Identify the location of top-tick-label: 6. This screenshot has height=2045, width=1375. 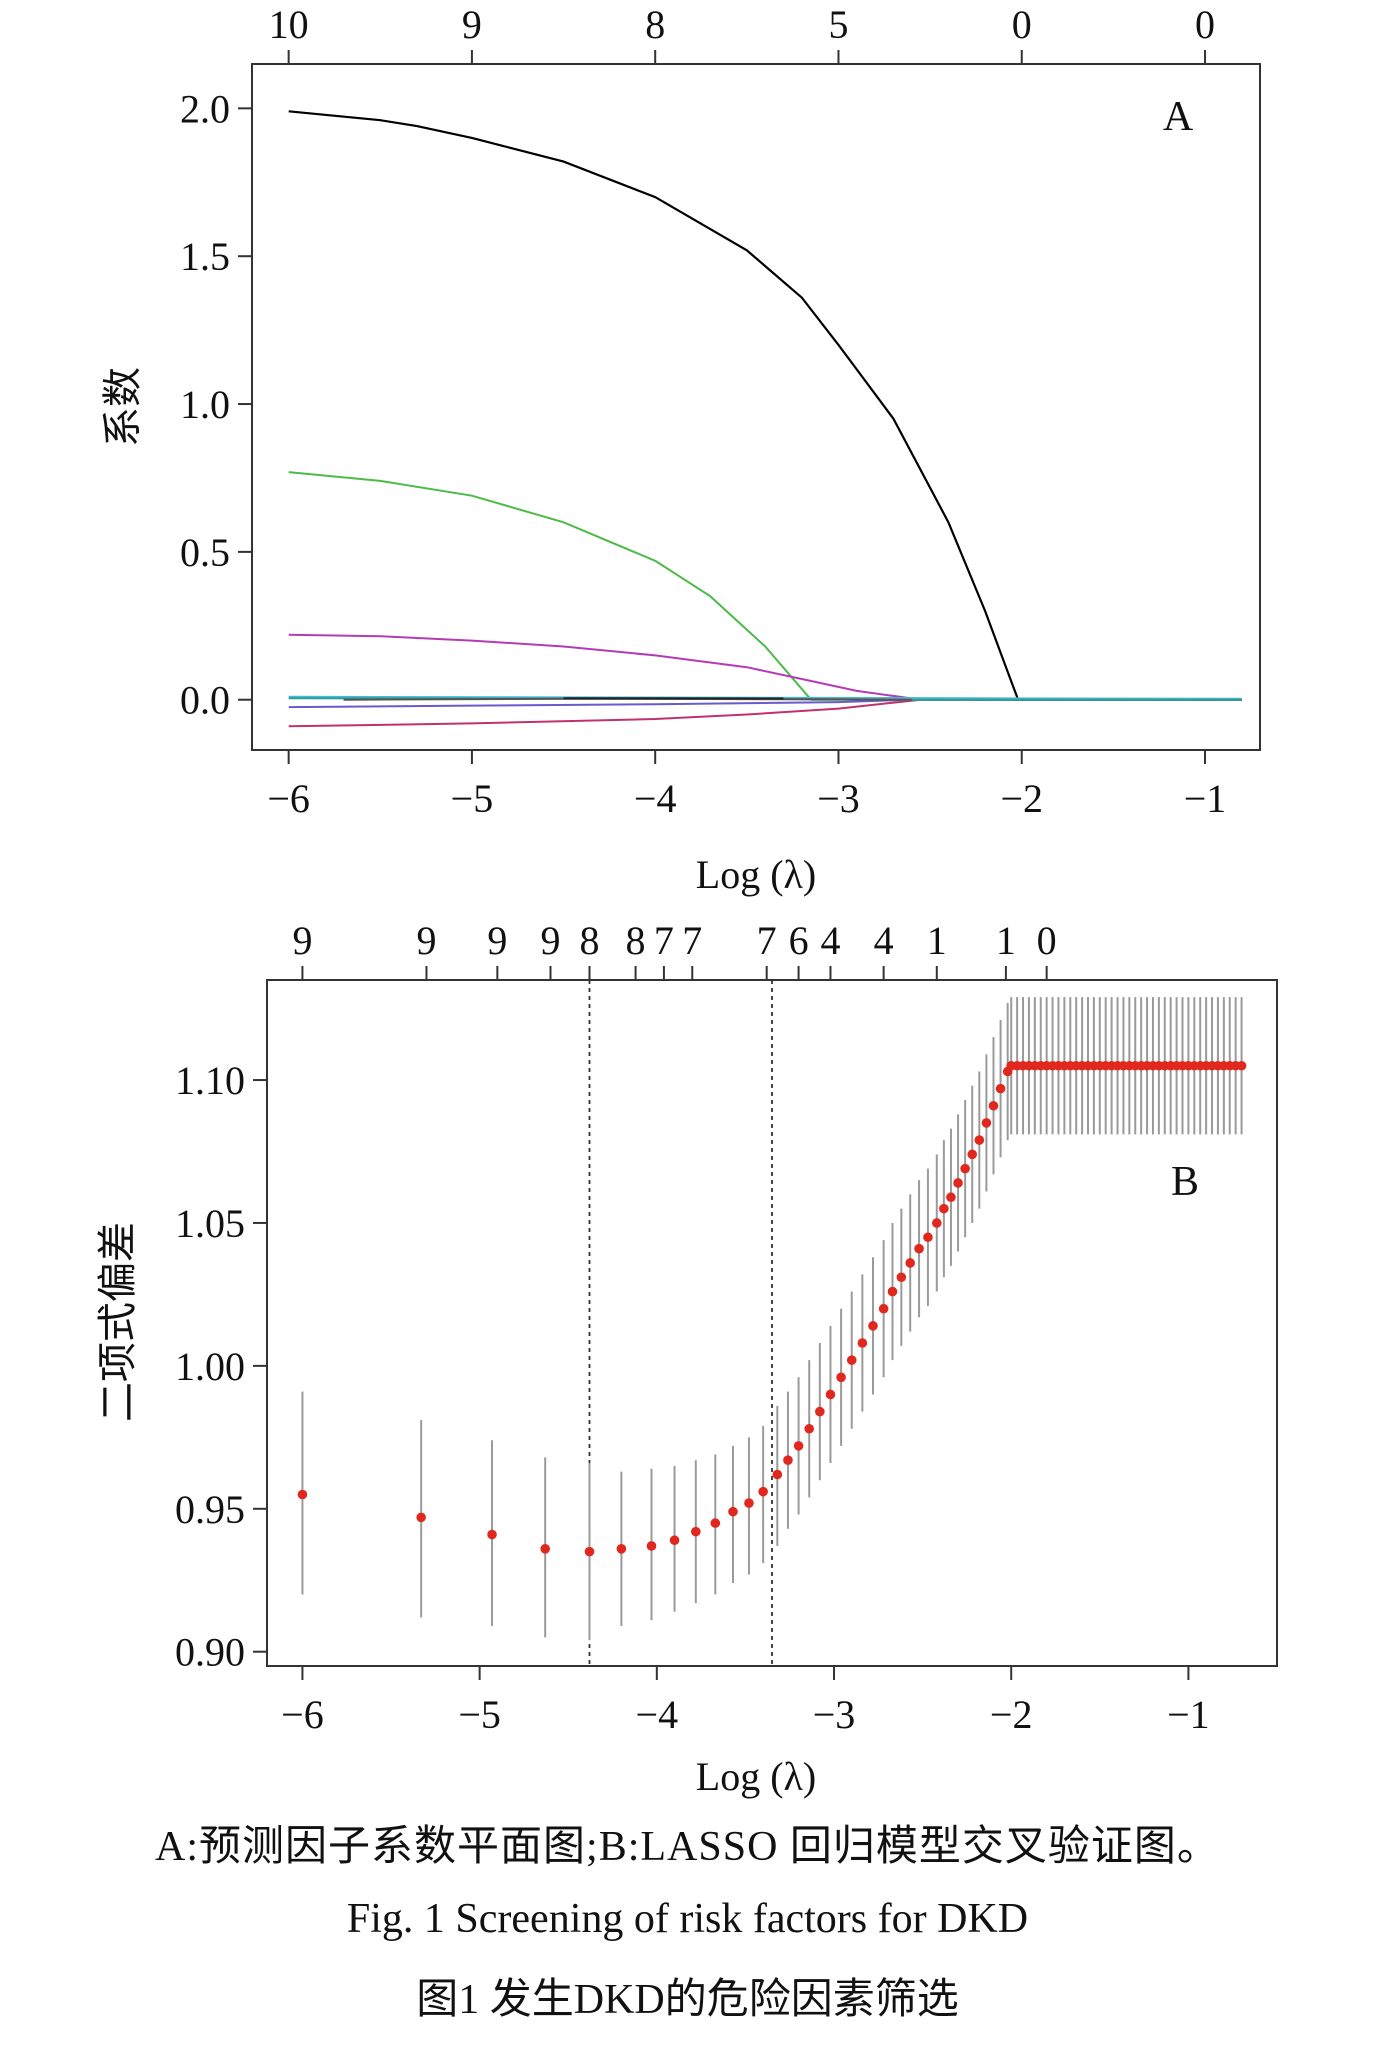
(799, 940).